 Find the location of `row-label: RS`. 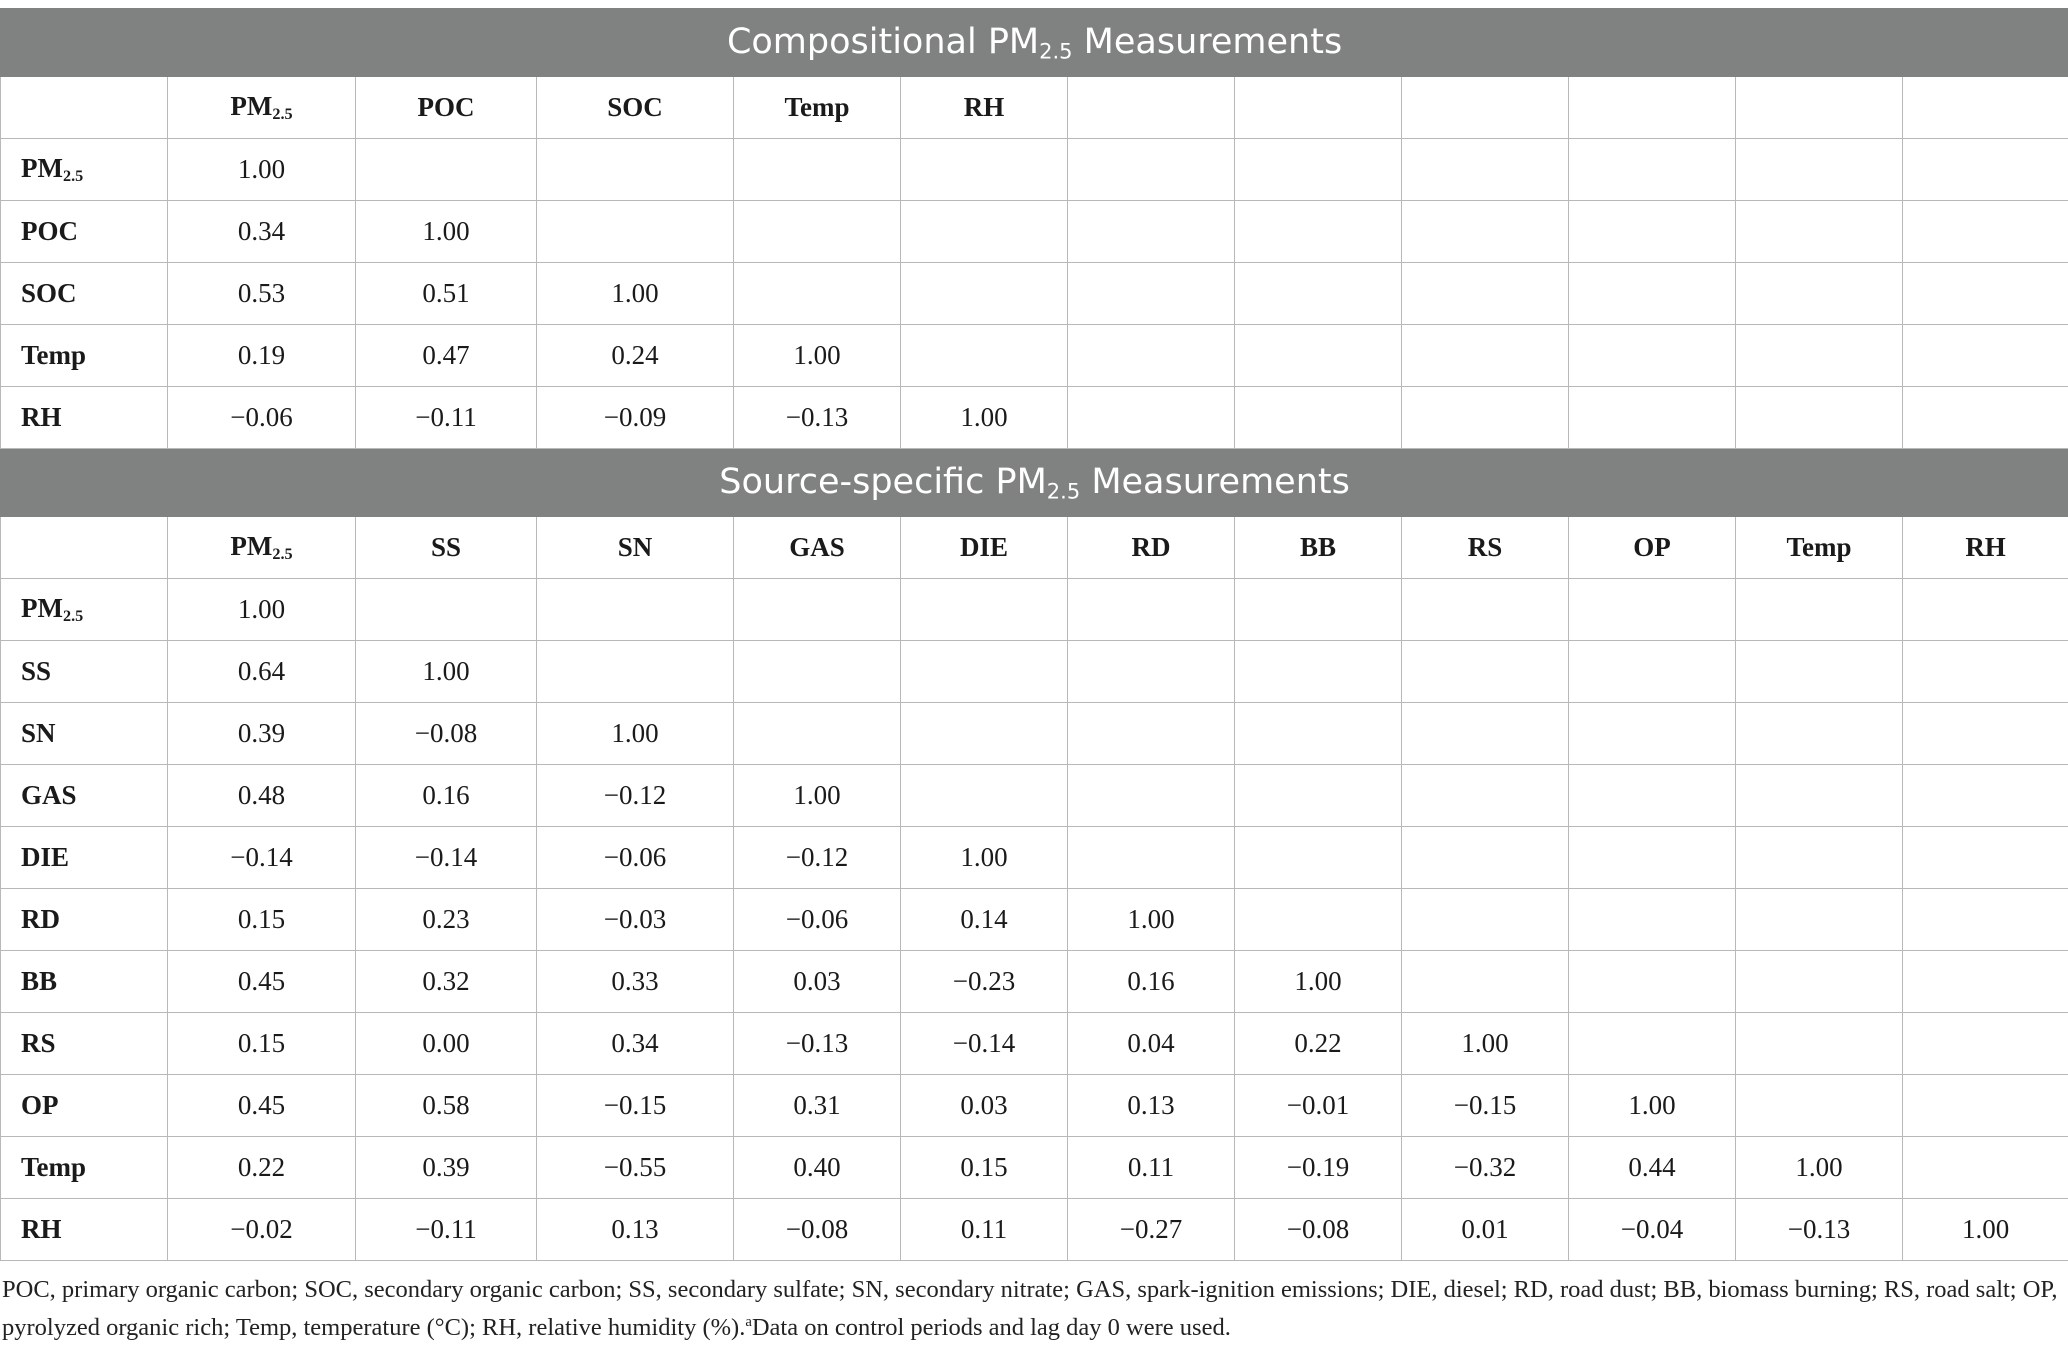

row-label: RS is located at coordinates (84, 1043).